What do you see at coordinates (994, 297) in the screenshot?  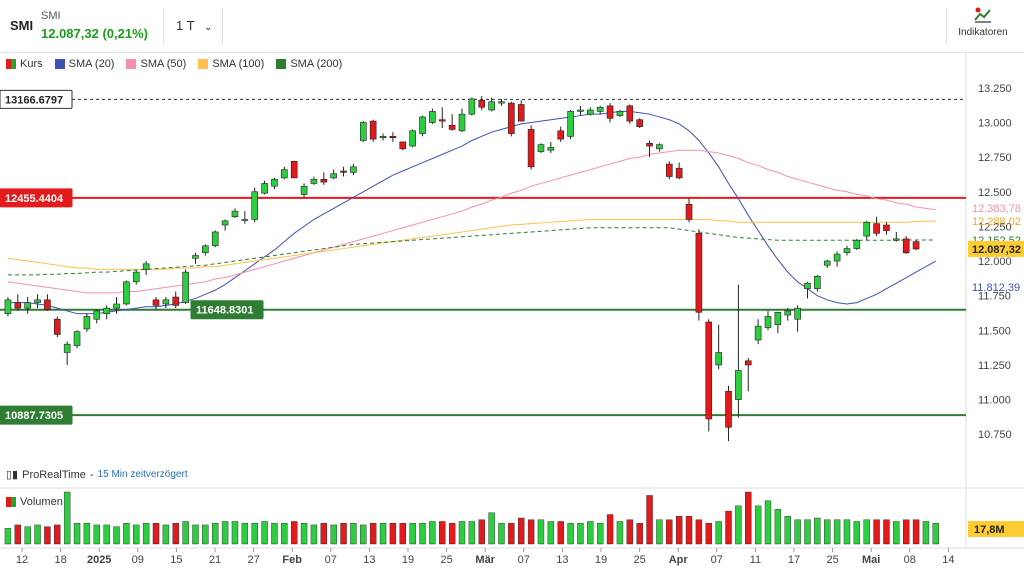 I see `y-tick-label: 11.750` at bounding box center [994, 297].